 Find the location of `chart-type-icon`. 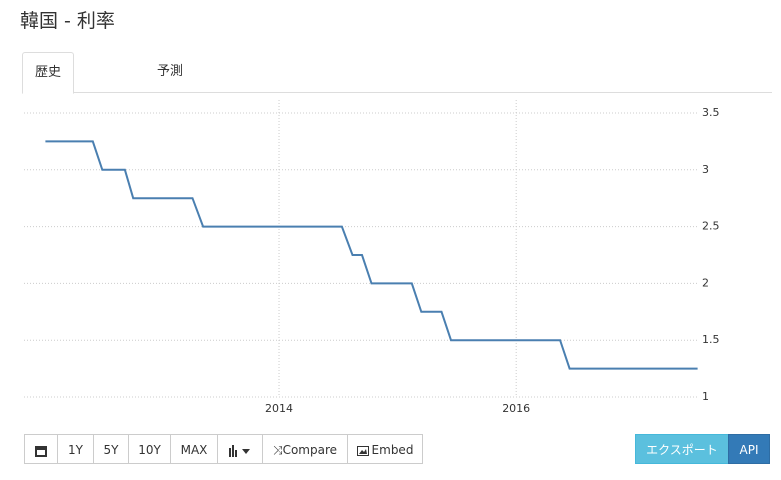

chart-type-icon is located at coordinates (239, 450).